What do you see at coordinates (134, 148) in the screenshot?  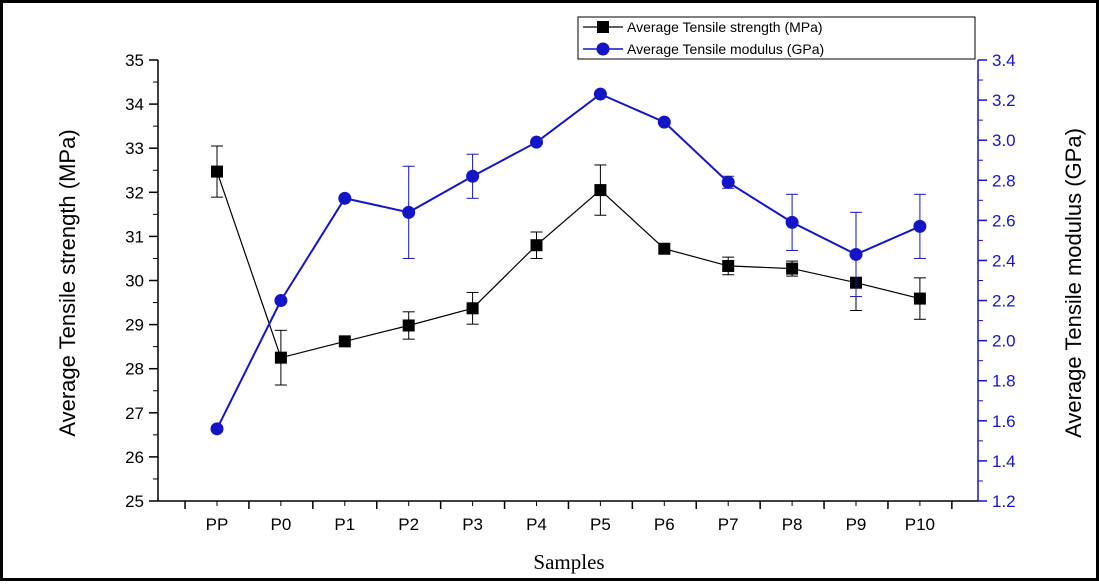 I see `y-left-tick-label: 33` at bounding box center [134, 148].